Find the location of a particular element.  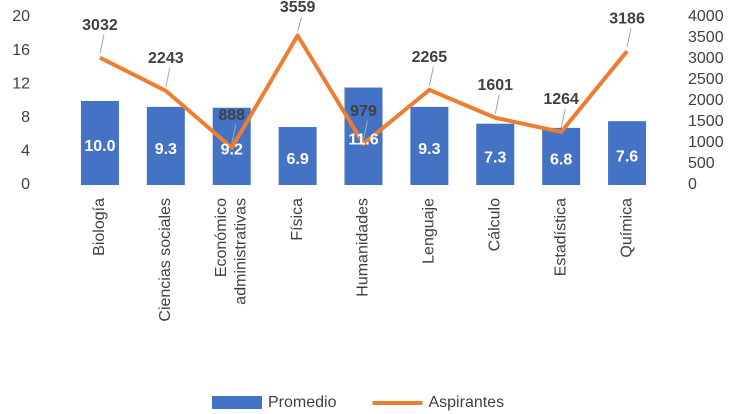

y-tick-label: 20 is located at coordinates (21, 16).